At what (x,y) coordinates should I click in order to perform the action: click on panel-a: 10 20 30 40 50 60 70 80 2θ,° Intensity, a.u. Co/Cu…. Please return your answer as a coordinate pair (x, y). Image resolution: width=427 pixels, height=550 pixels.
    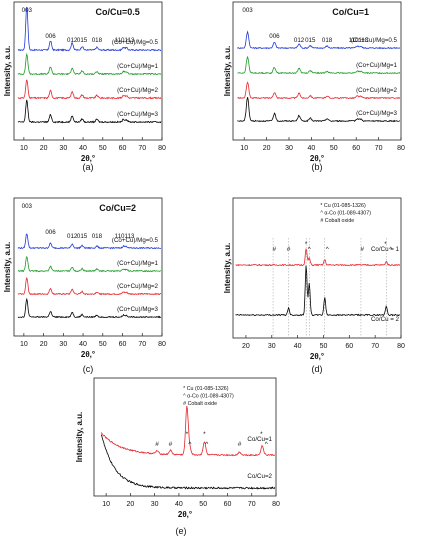
    Looking at the image, I should click on (84, 86).